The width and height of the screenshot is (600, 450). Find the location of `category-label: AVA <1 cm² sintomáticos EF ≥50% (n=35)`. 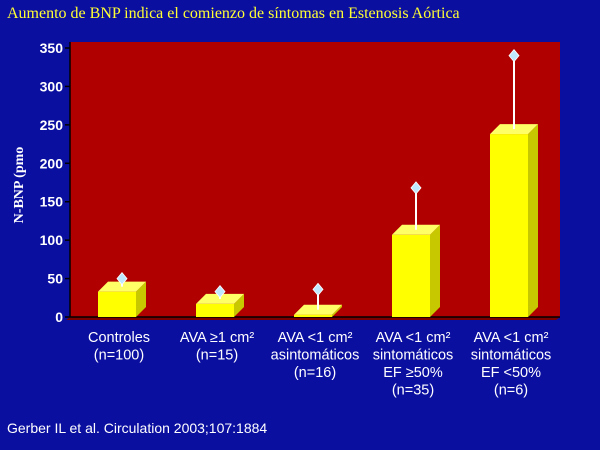

category-label: AVA <1 cm² sintomáticos EF ≥50% (n=35) is located at coordinates (413, 364).